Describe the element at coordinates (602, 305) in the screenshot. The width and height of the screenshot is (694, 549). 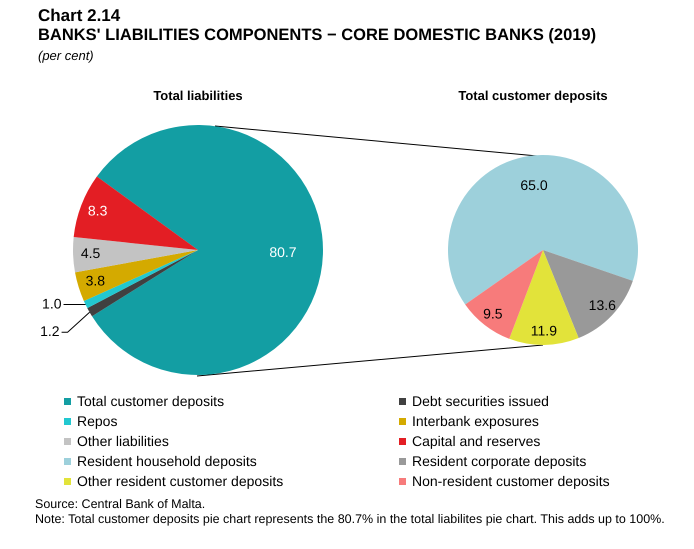
I see `data-label: 13.6` at that location.